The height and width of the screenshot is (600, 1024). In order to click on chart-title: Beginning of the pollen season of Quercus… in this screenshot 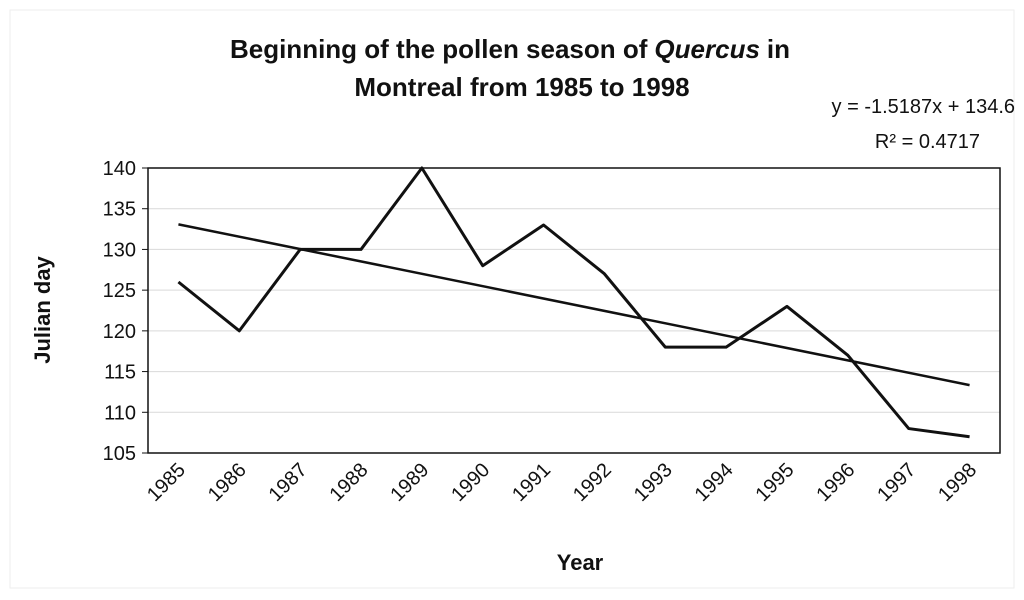, I will do `click(510, 49)`.